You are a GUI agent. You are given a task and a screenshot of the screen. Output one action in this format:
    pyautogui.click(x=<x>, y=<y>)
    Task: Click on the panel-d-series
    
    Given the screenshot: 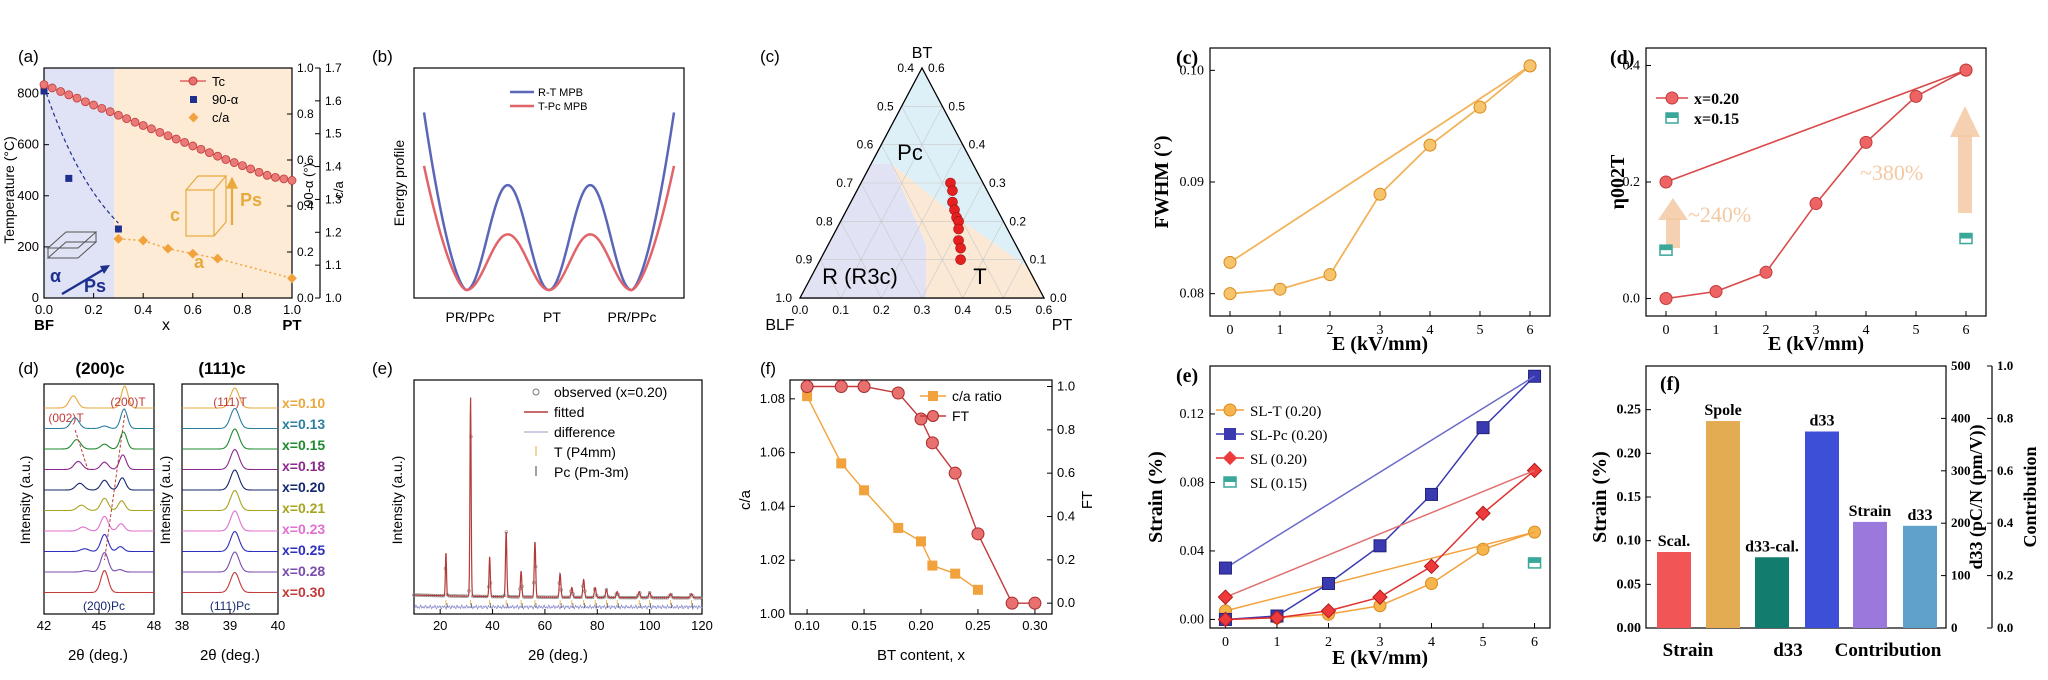 What is the action you would take?
    pyautogui.click(x=161, y=489)
    